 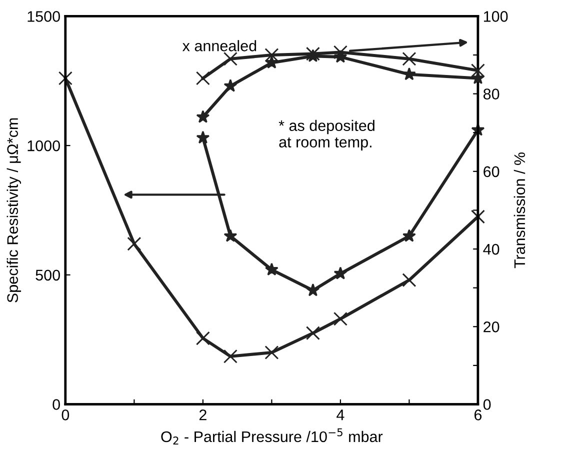 What do you see at coordinates (44, 146) in the screenshot?
I see `y-tick-label: 1000` at bounding box center [44, 146].